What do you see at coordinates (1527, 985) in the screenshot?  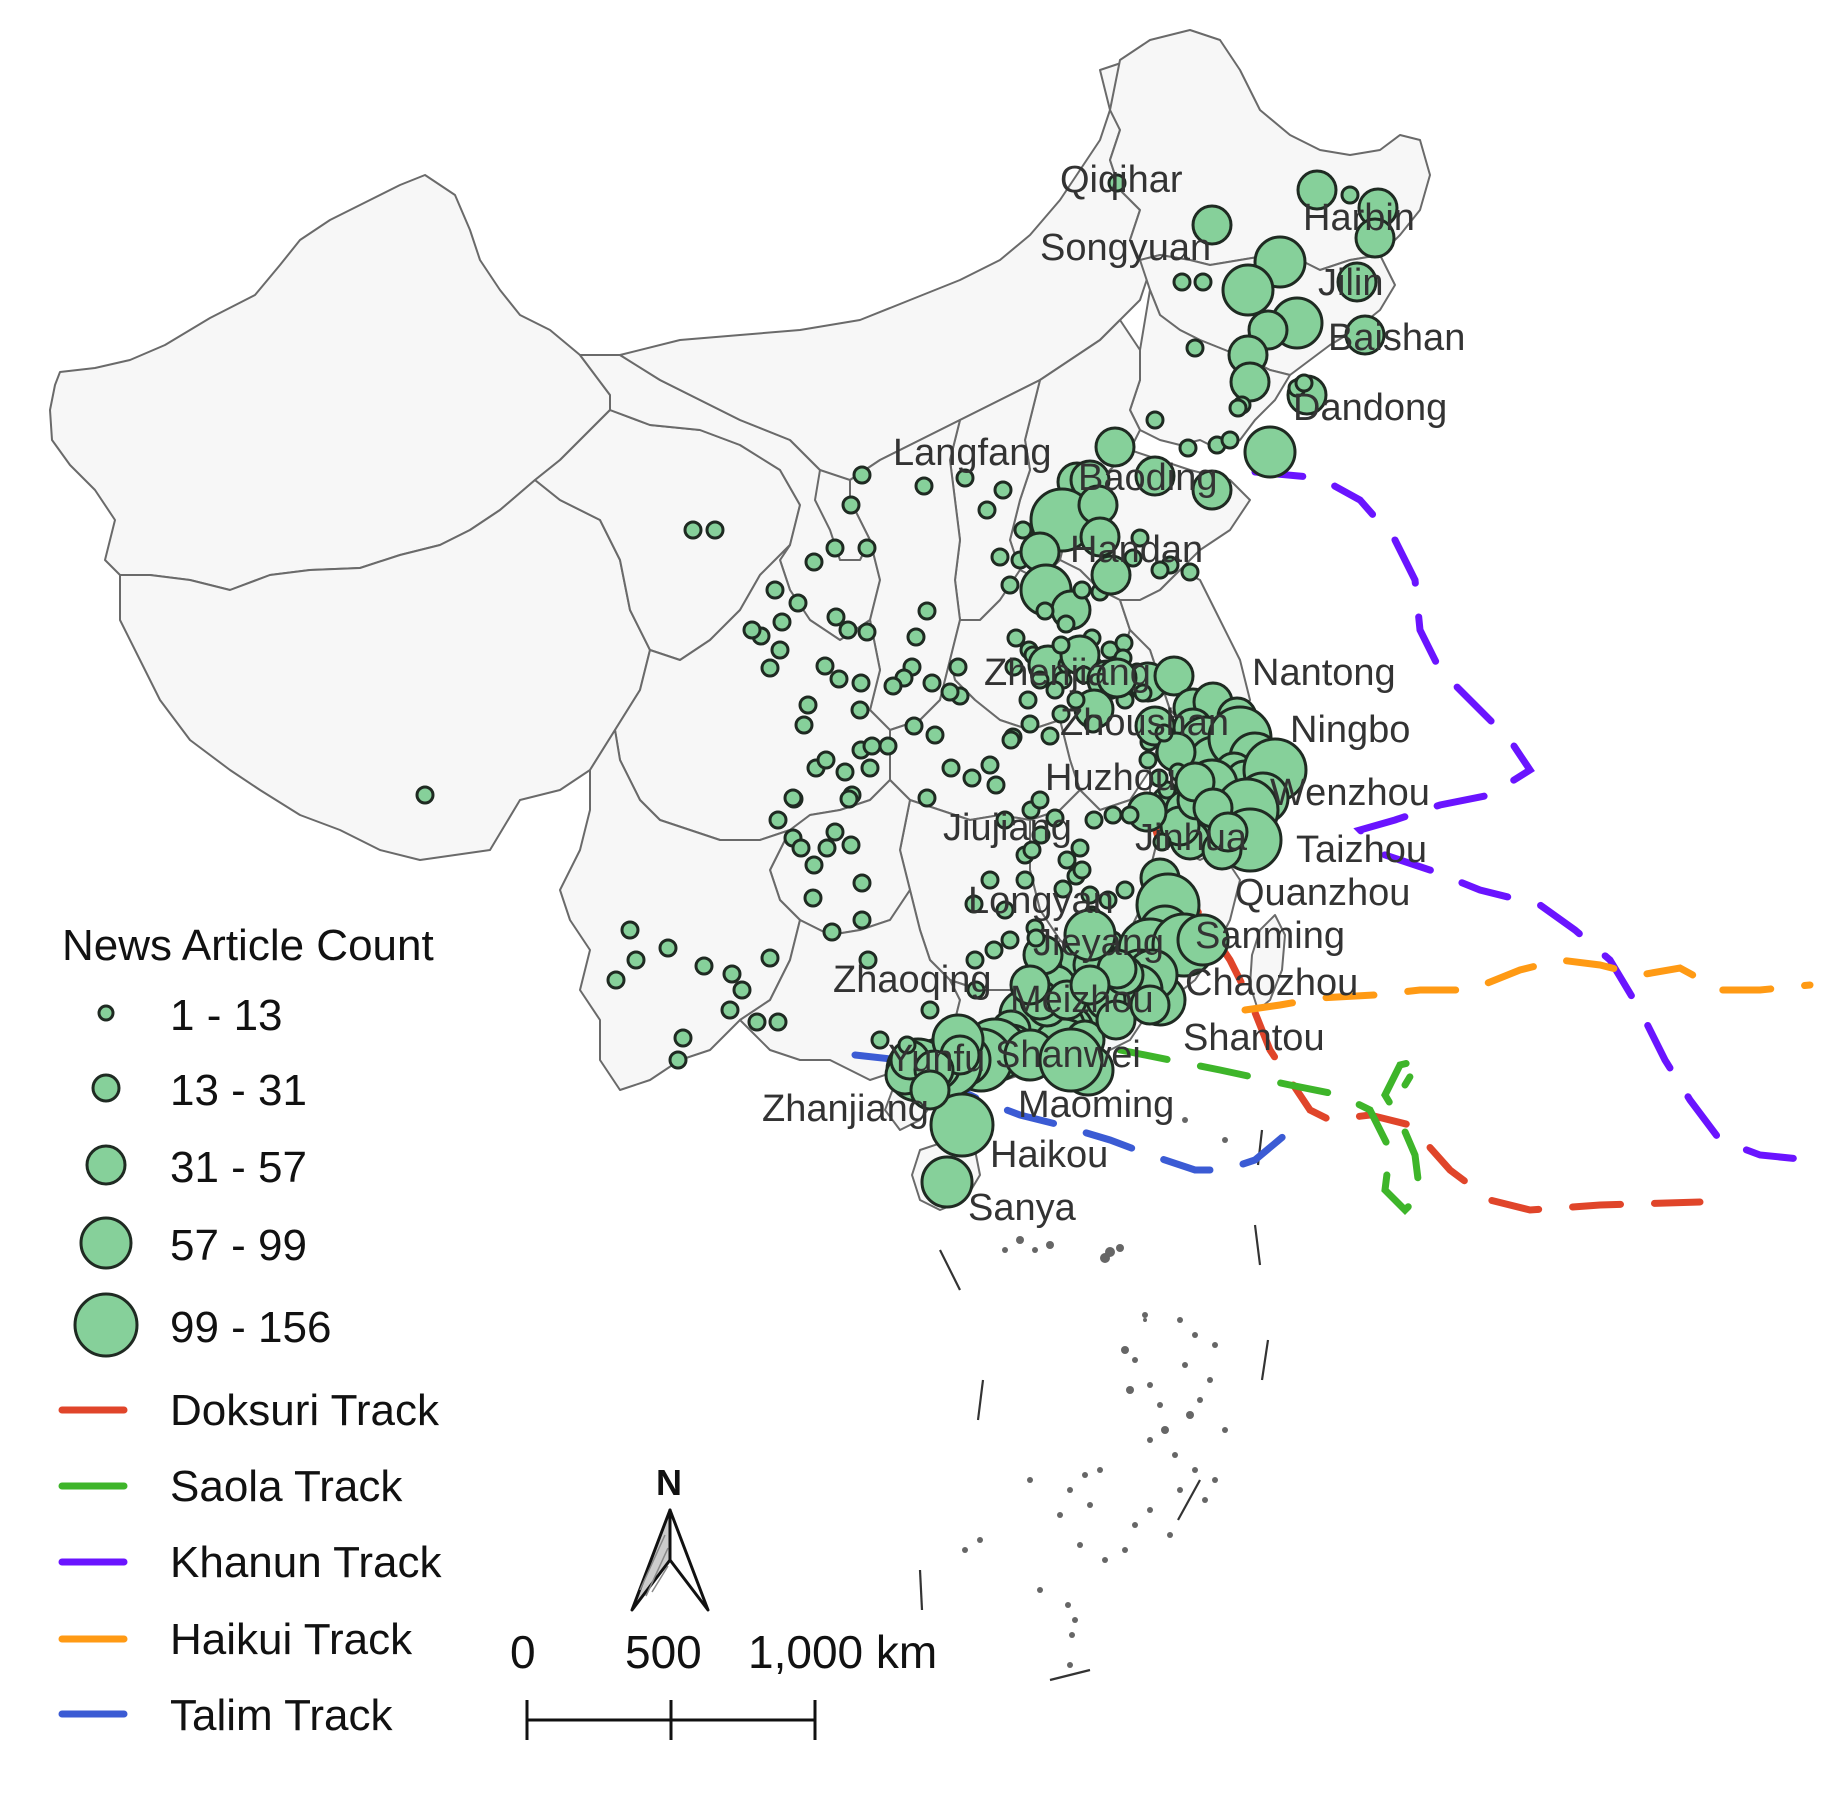 I see `haikui-track` at bounding box center [1527, 985].